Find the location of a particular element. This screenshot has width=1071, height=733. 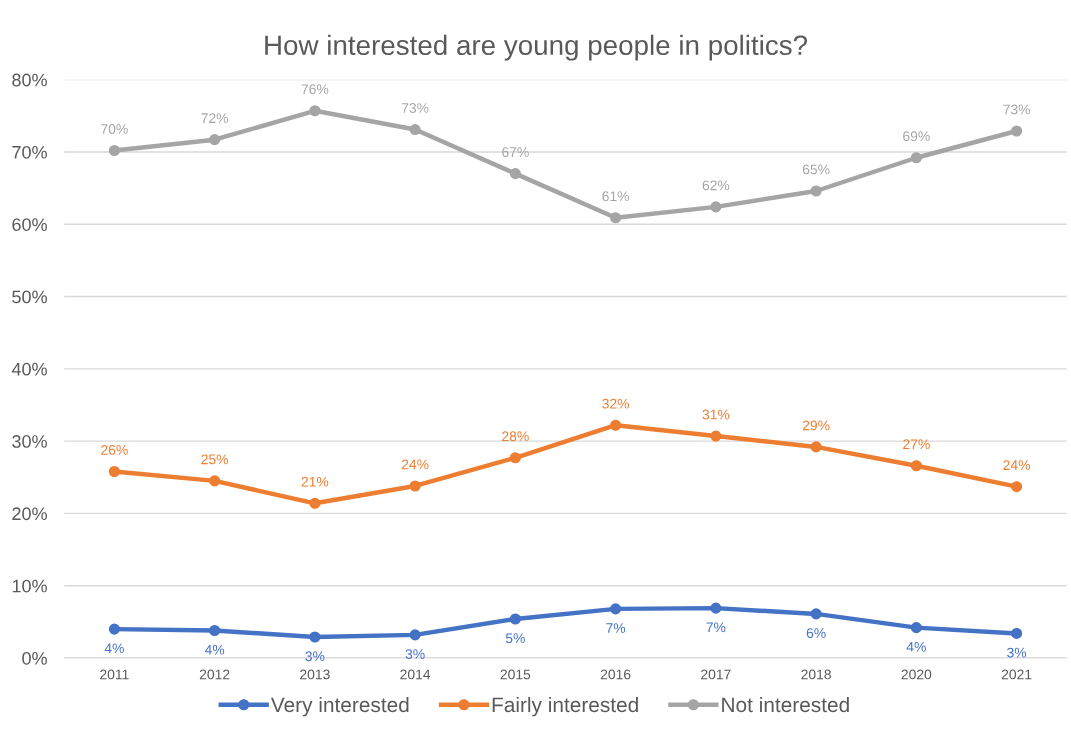

data-label: 21% is located at coordinates (315, 481).